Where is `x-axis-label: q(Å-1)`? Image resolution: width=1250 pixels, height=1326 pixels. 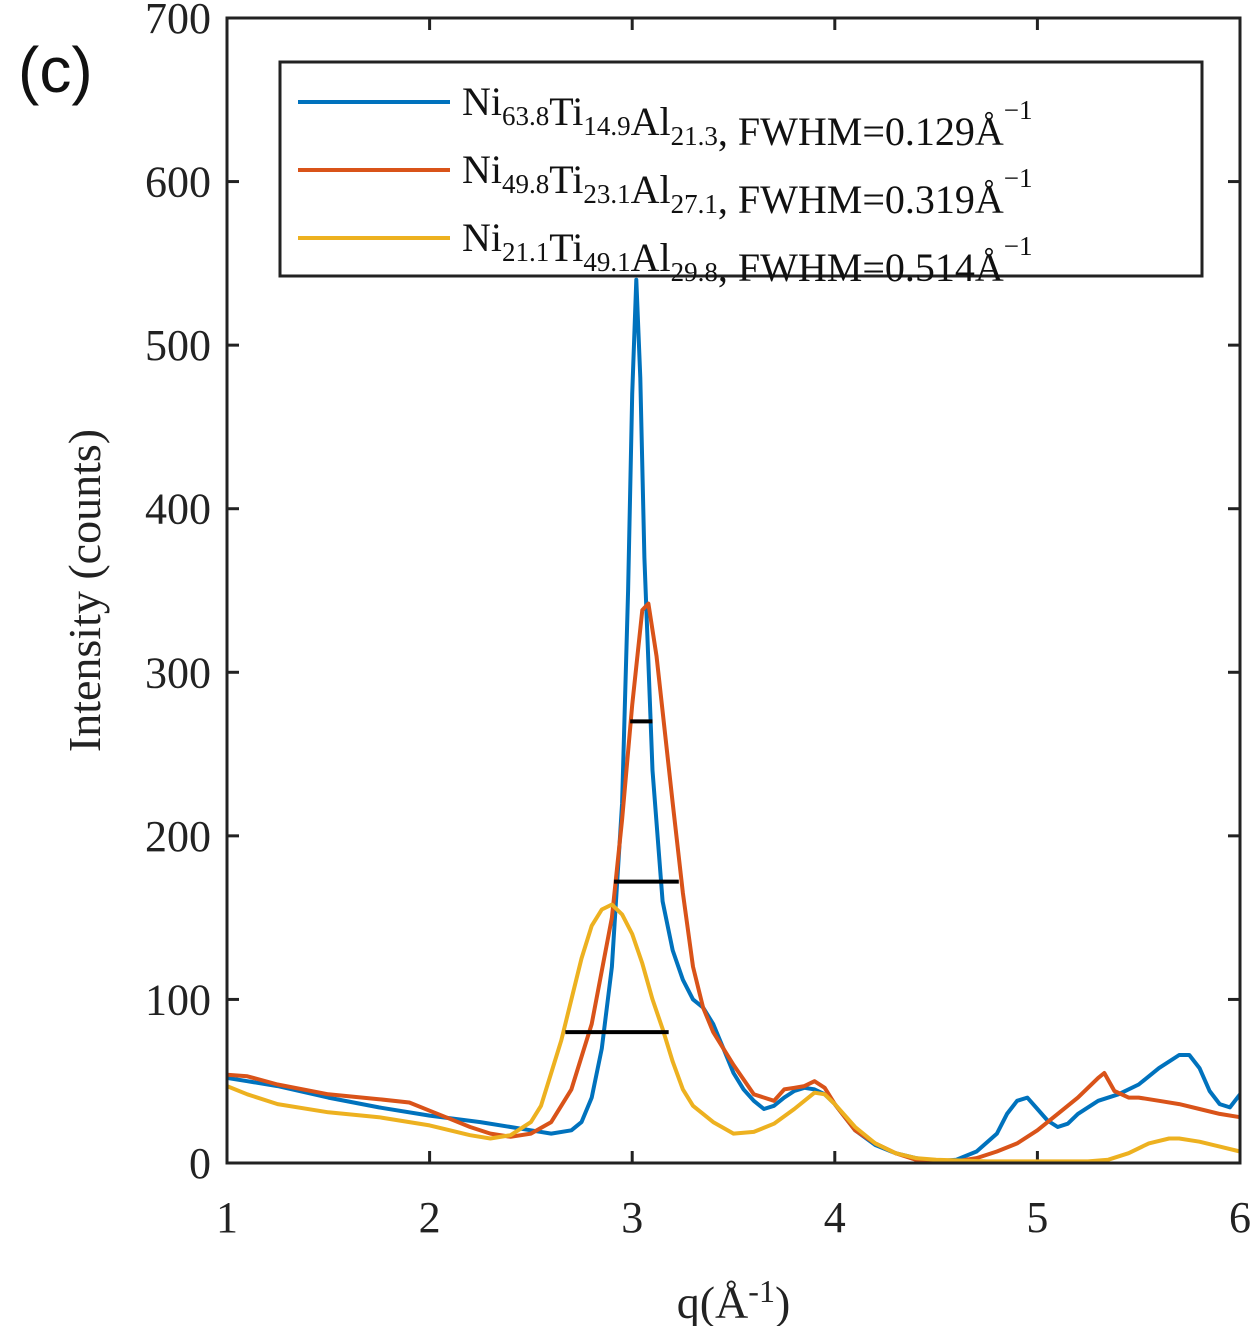 x-axis-label: q(Å-1) is located at coordinates (734, 1299).